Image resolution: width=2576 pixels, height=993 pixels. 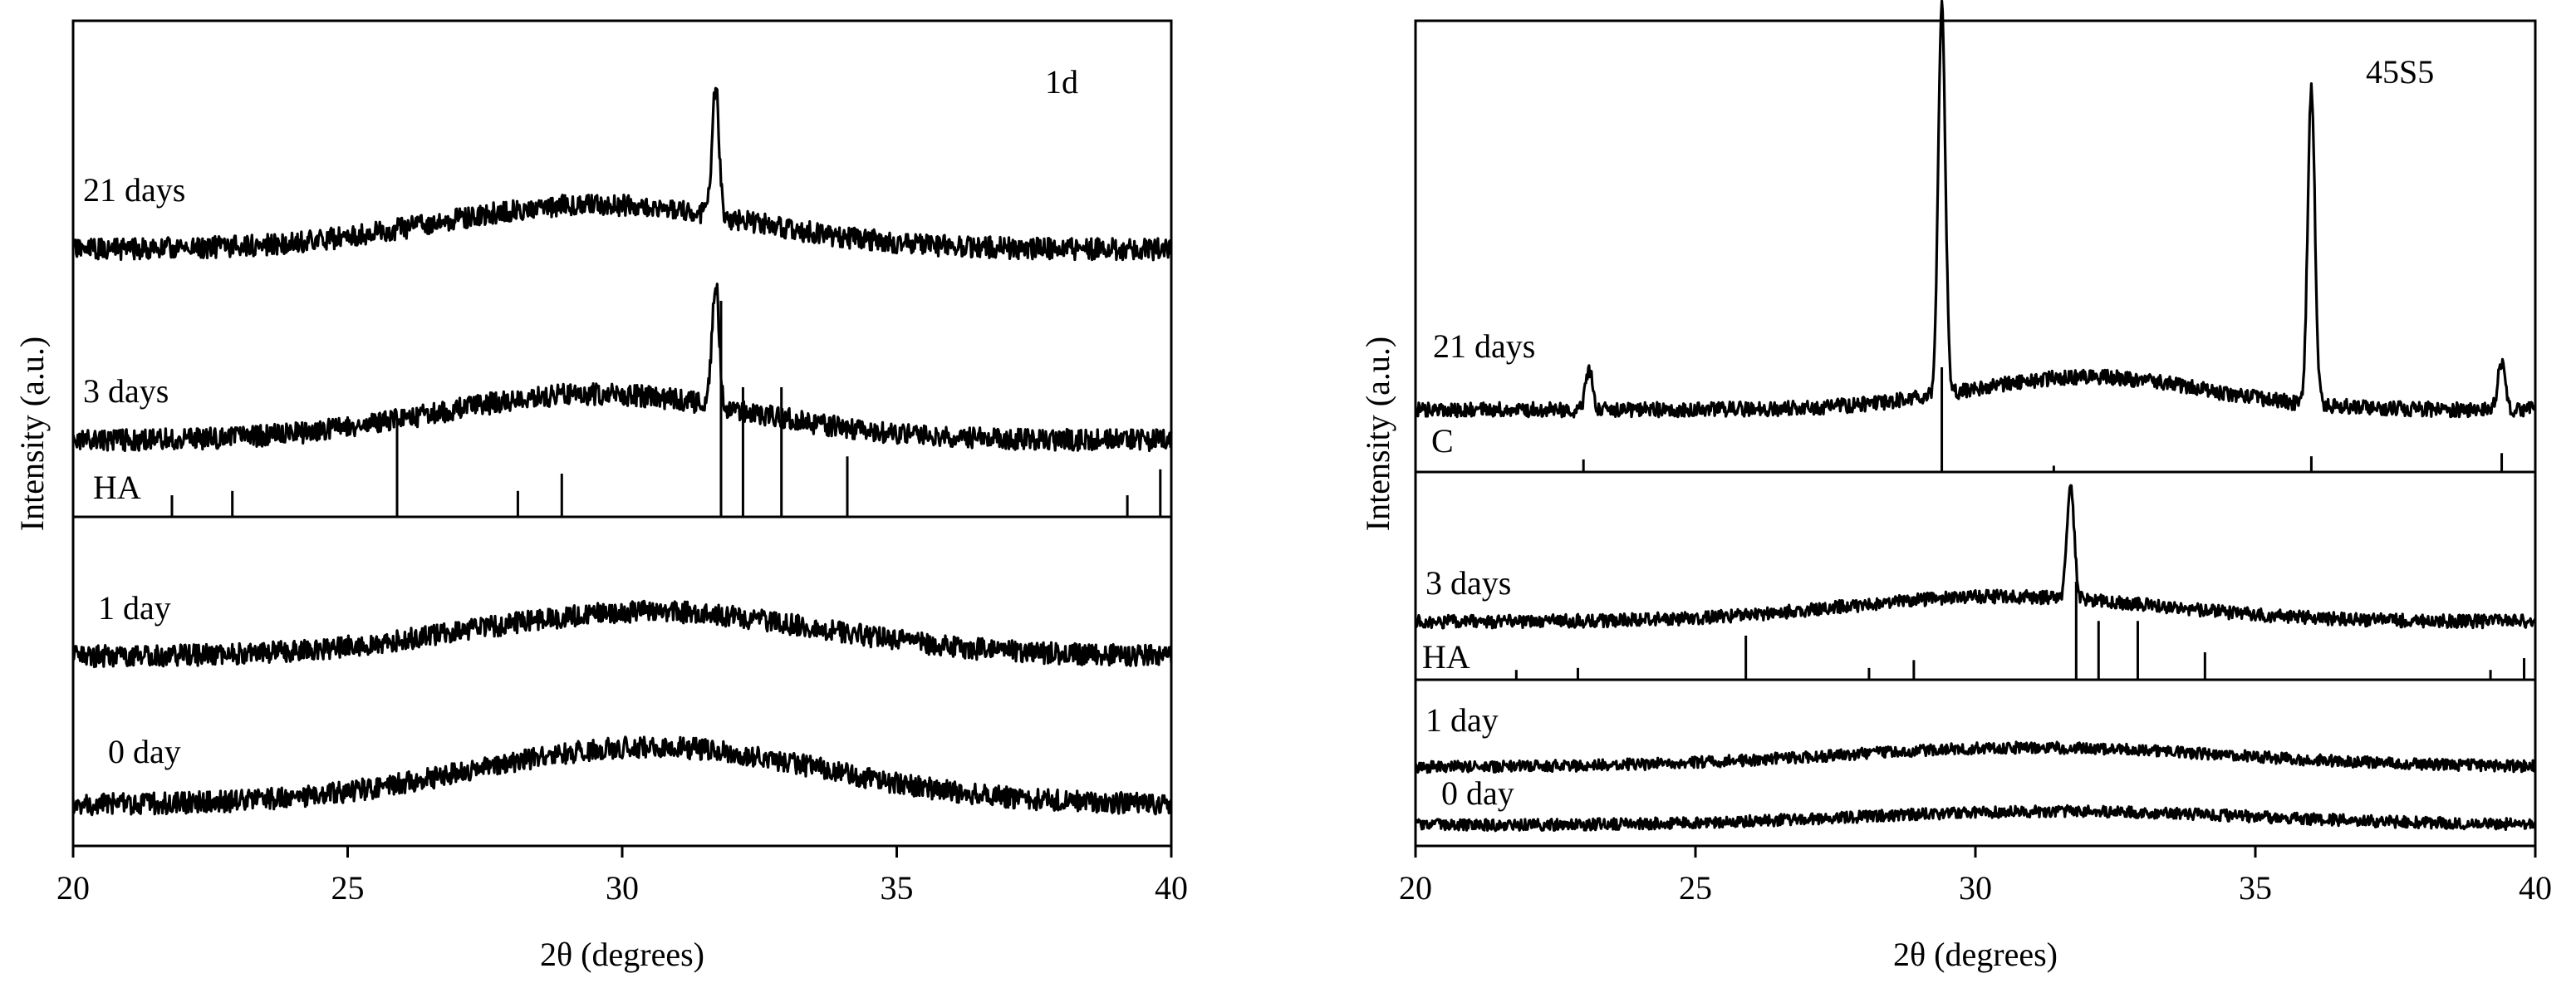 I want to click on panel-title: 1d, so click(x=1061, y=82).